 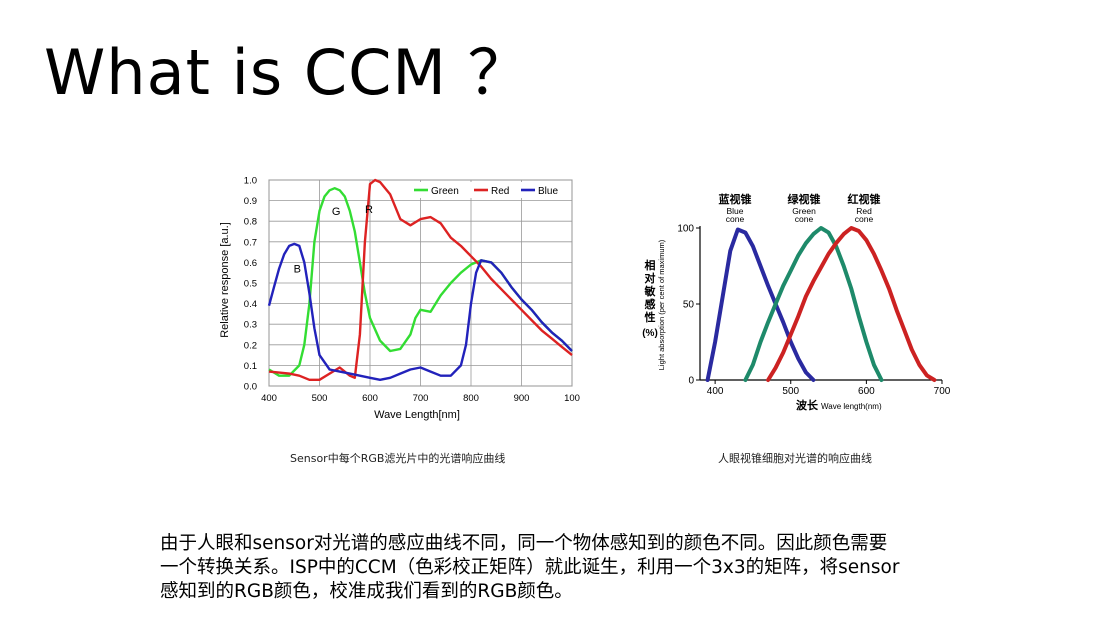 I want to click on y-label-unit: (%), so click(x=650, y=333).